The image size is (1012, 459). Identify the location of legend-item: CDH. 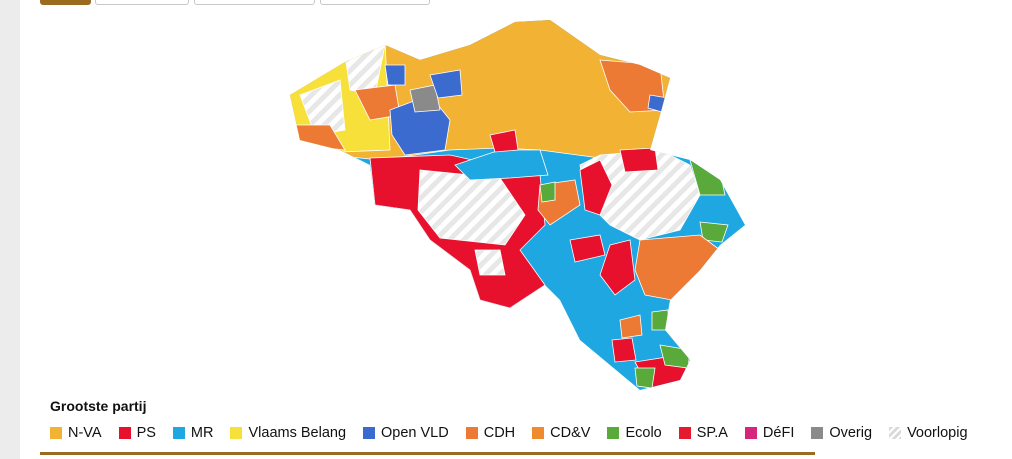
(490, 433).